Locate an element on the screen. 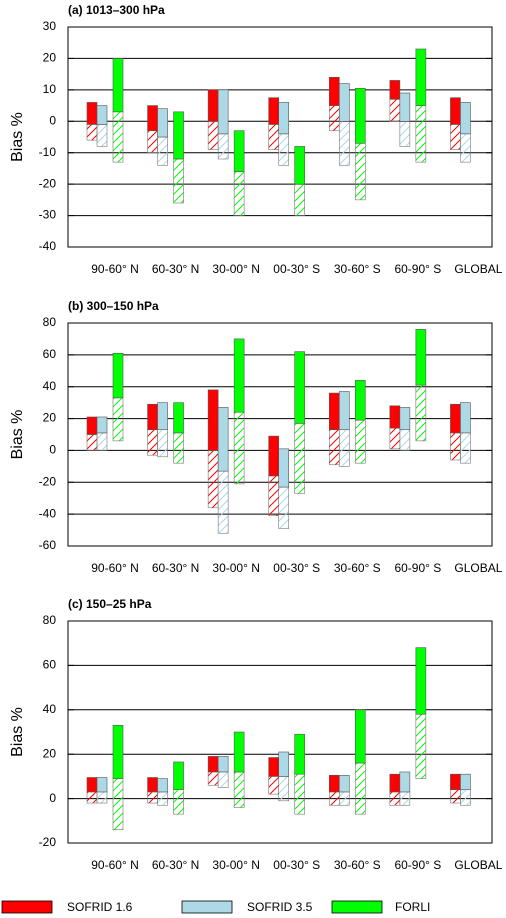 This screenshot has width=506, height=918. legend-swatch is located at coordinates (27, 907).